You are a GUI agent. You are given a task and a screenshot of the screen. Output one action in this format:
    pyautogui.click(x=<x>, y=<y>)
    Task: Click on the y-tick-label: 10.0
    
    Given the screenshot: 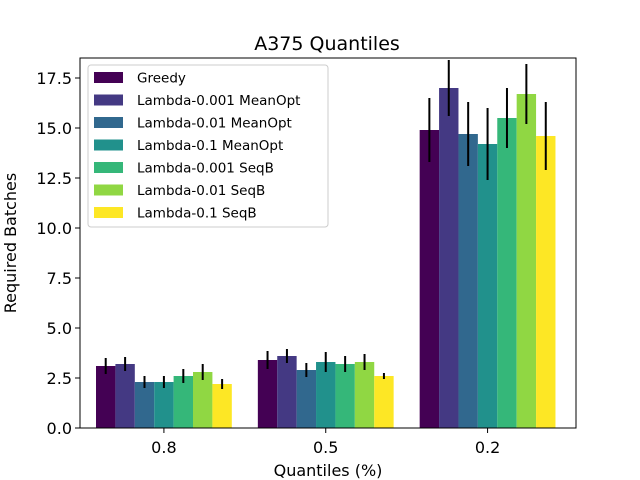 What is the action you would take?
    pyautogui.click(x=54, y=228)
    